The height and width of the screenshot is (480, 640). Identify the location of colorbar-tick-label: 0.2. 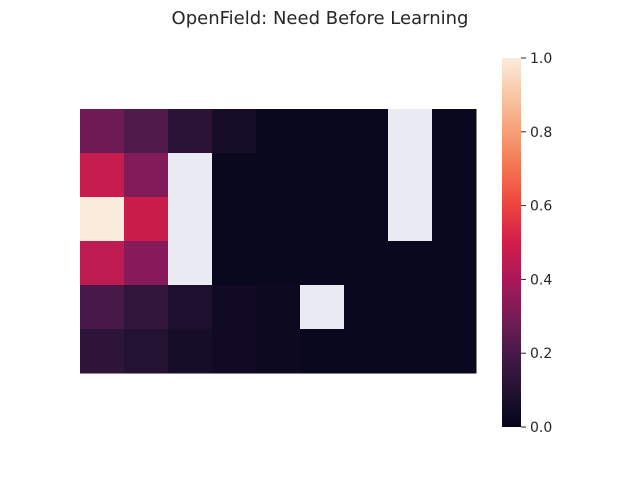
(541, 354).